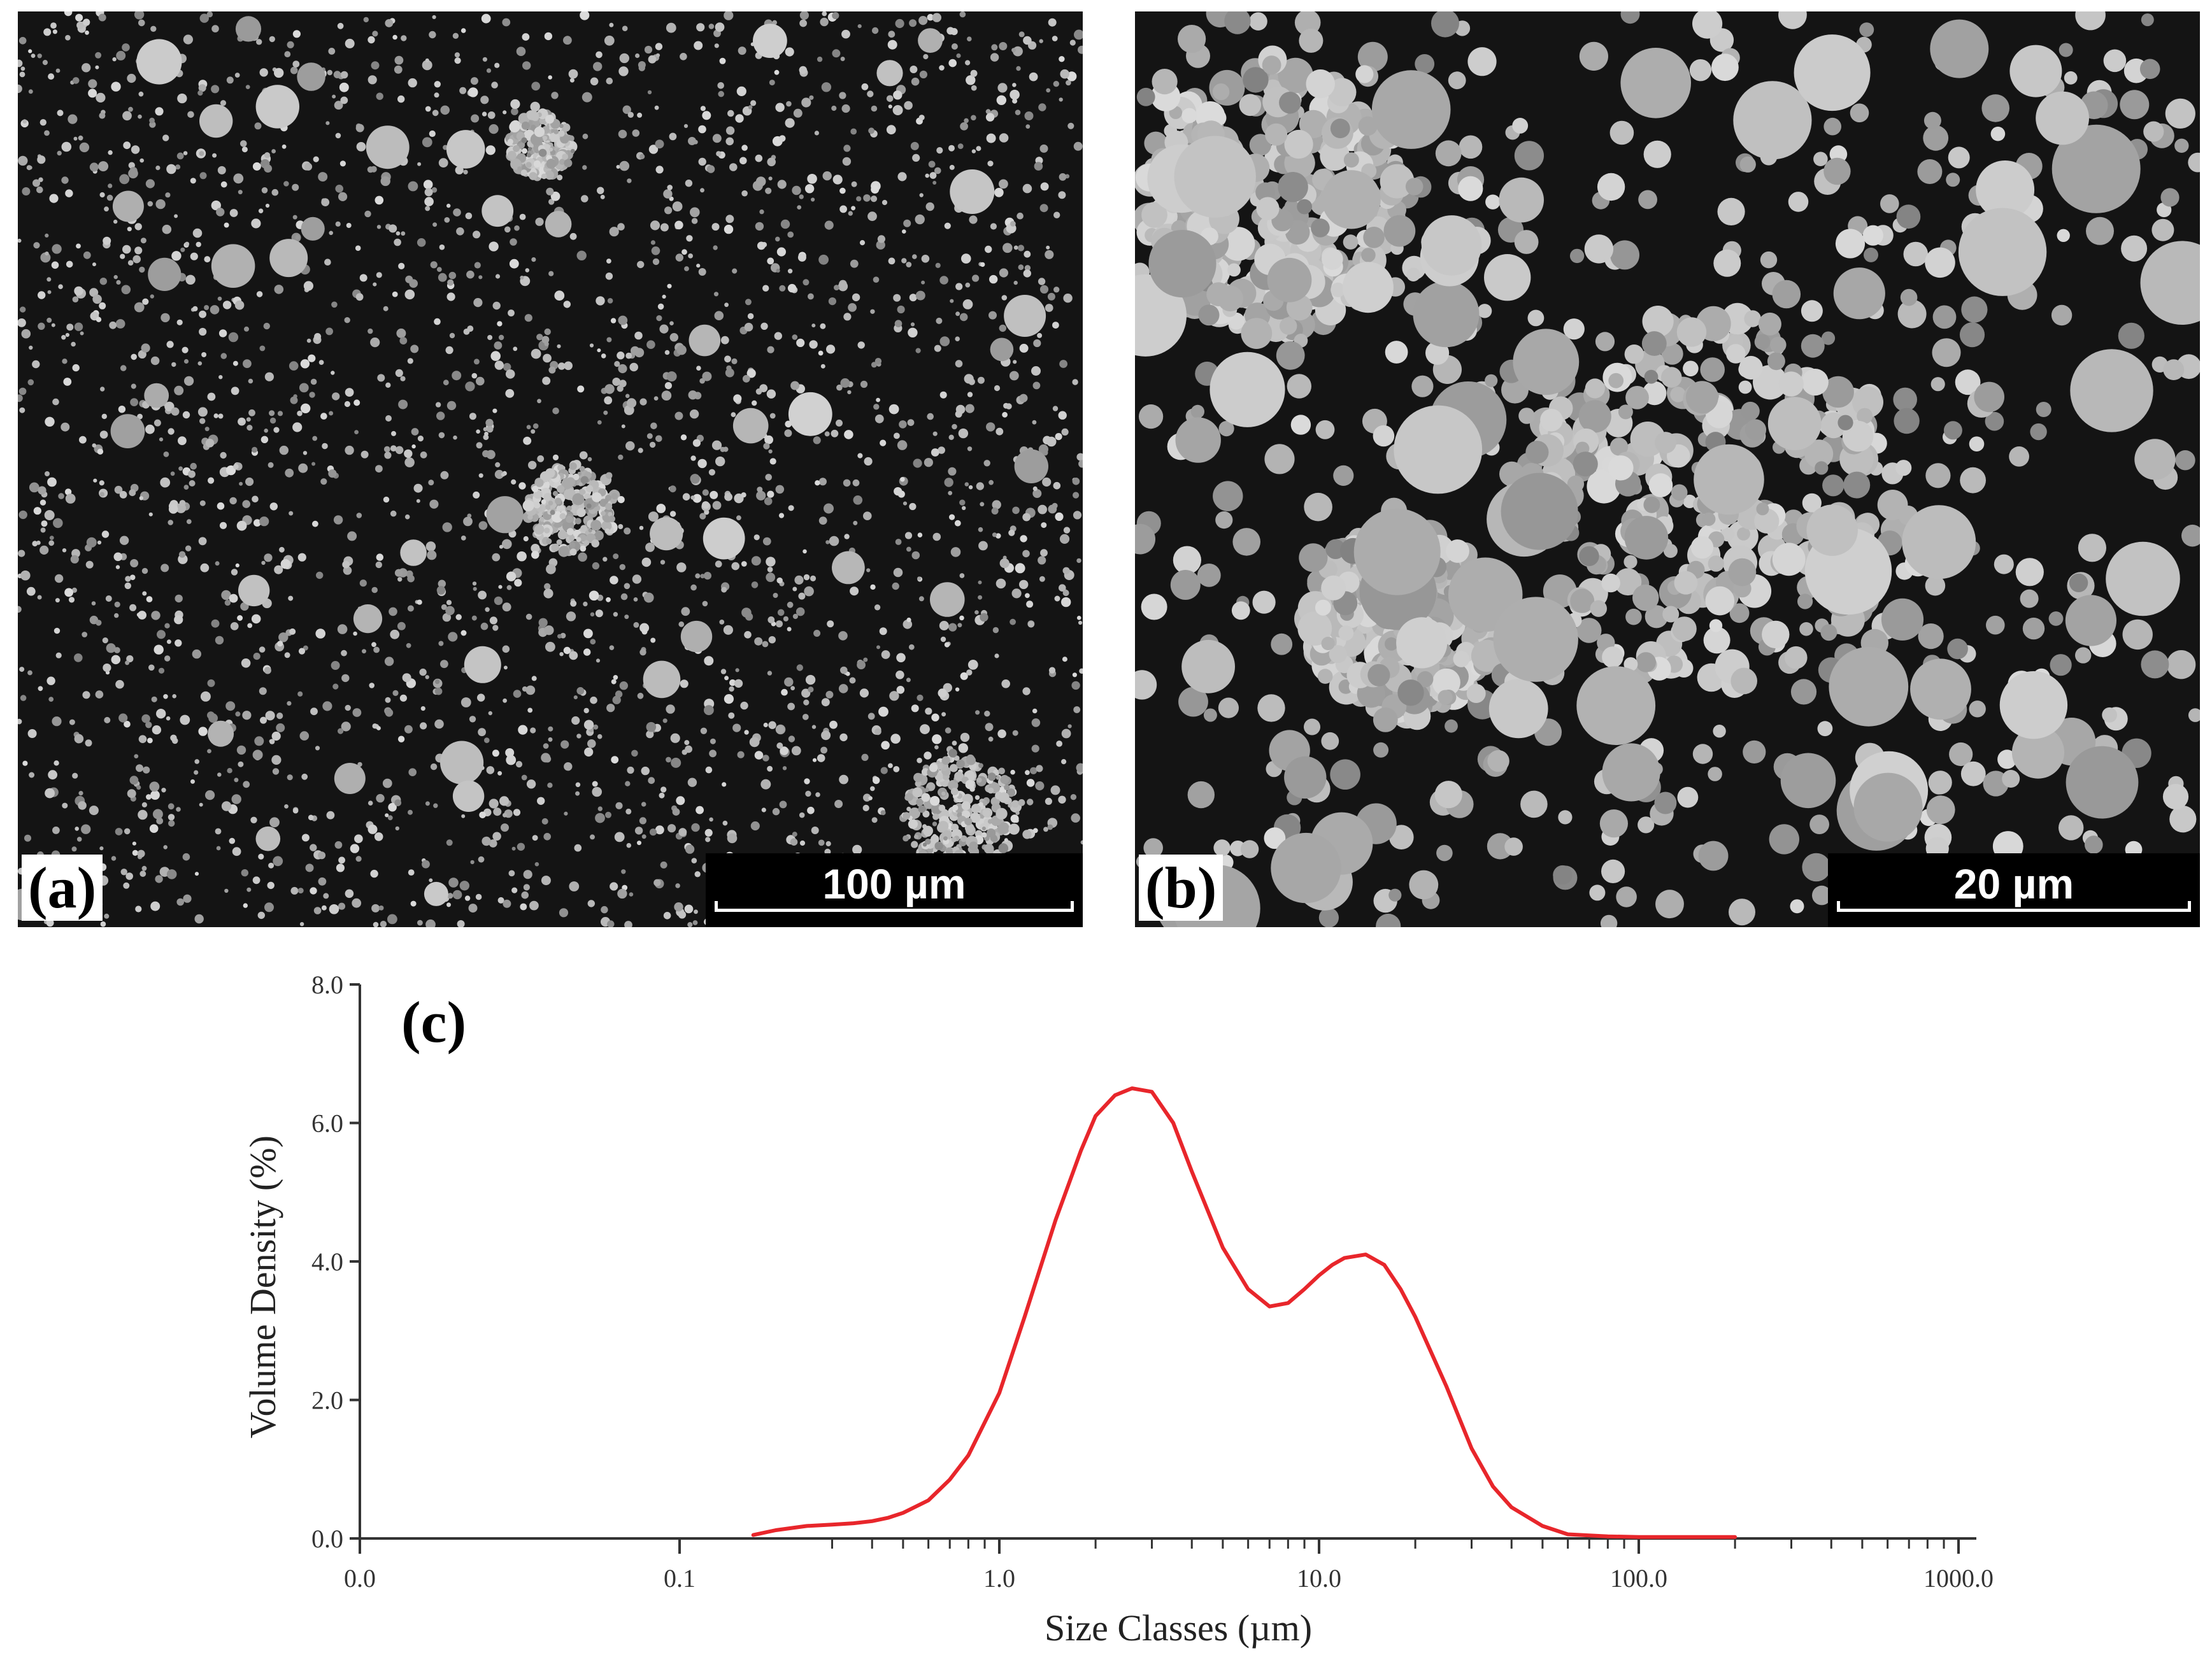 This screenshot has width=2212, height=1669. Describe the element at coordinates (1178, 1628) in the screenshot. I see `x-axis-title: Size Classes (µm)` at that location.